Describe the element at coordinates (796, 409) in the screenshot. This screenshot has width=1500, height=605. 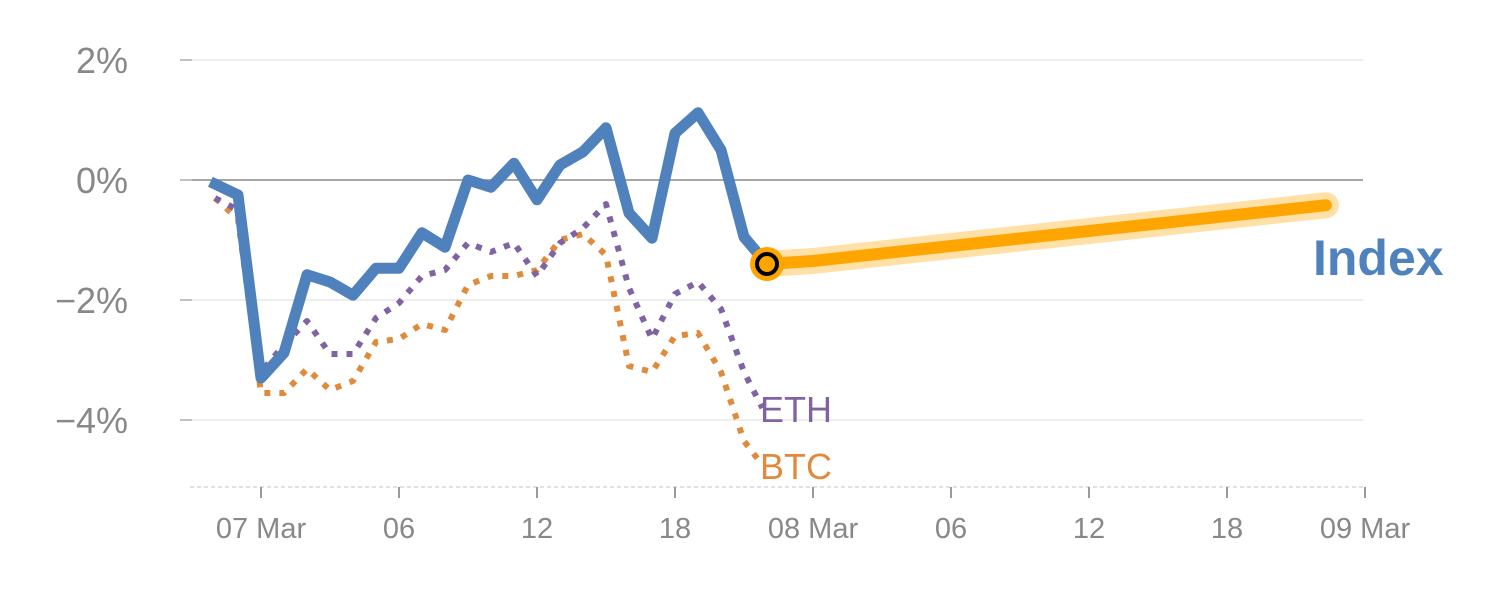
I see `series-label-eth: ETH` at that location.